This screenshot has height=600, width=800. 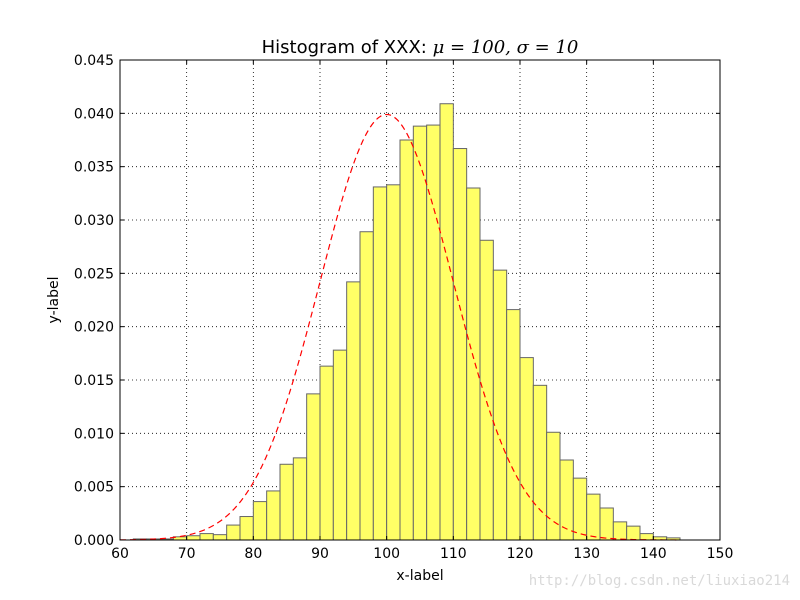 I want to click on x-tick-label: 80, so click(x=253, y=554).